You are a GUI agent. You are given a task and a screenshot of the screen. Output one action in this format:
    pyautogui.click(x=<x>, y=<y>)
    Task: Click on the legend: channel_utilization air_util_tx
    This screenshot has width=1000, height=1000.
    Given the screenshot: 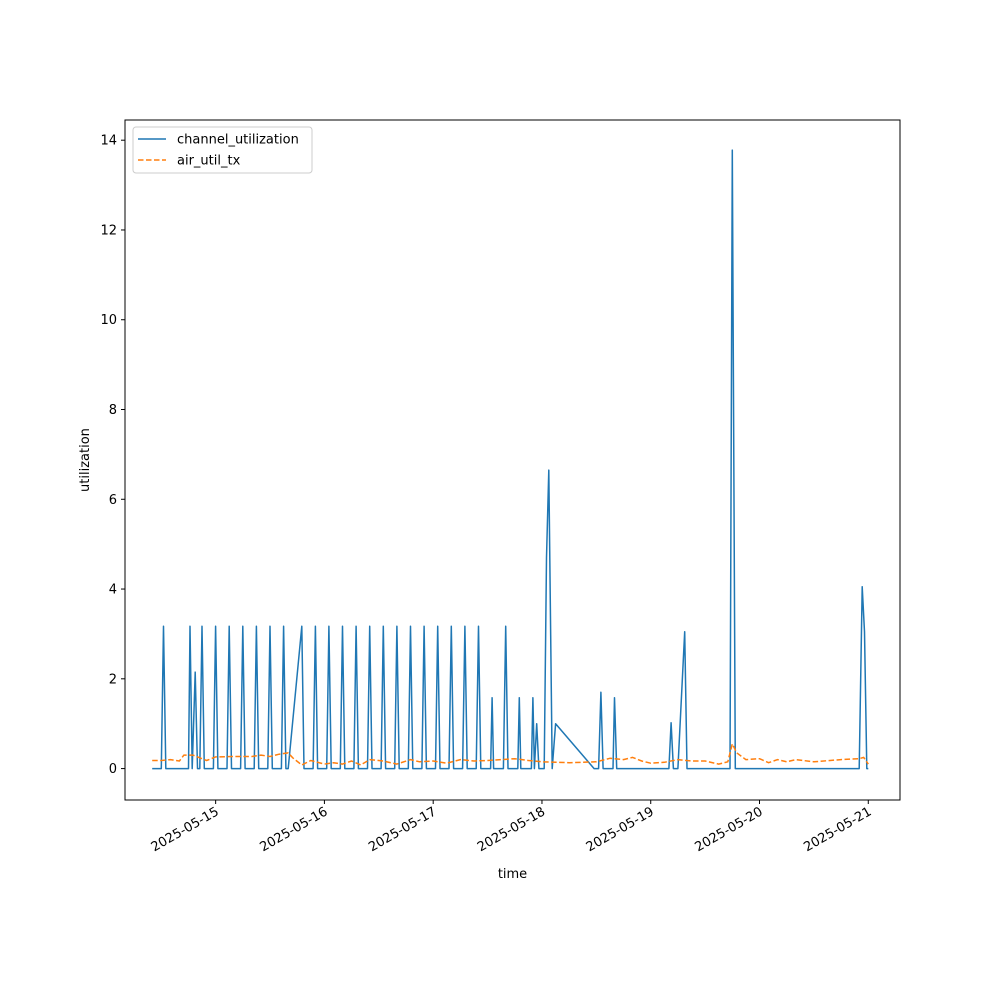 What is the action you would take?
    pyautogui.click(x=222, y=150)
    